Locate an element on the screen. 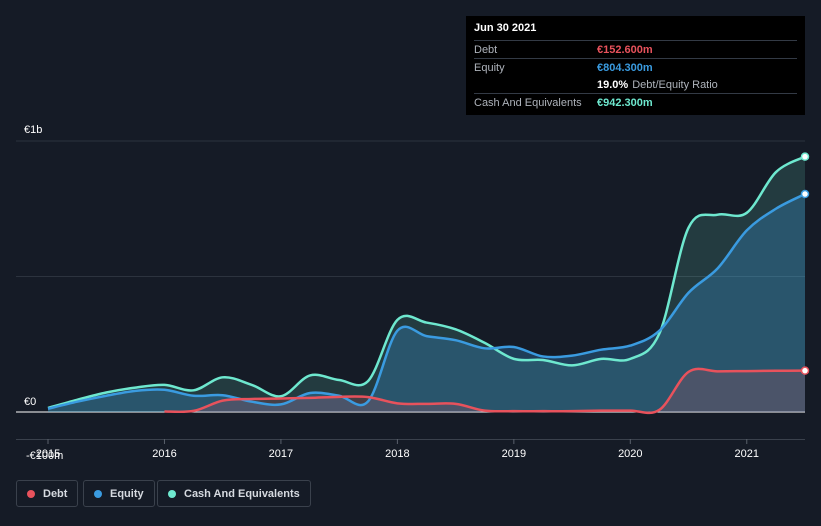 The height and width of the screenshot is (526, 821). legend-label: Debt is located at coordinates (55, 493).